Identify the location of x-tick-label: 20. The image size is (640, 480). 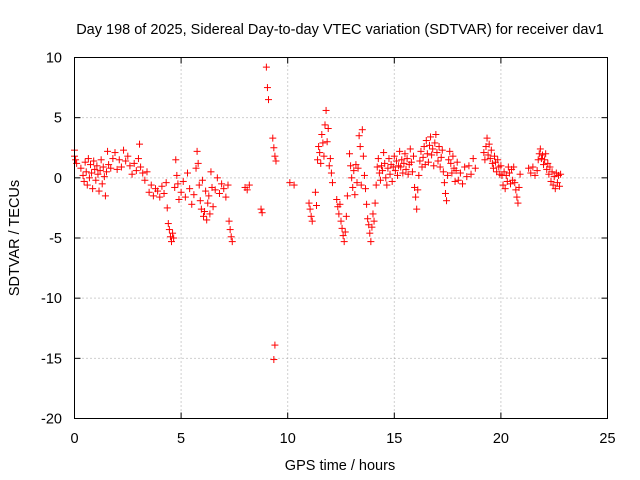
(501, 439).